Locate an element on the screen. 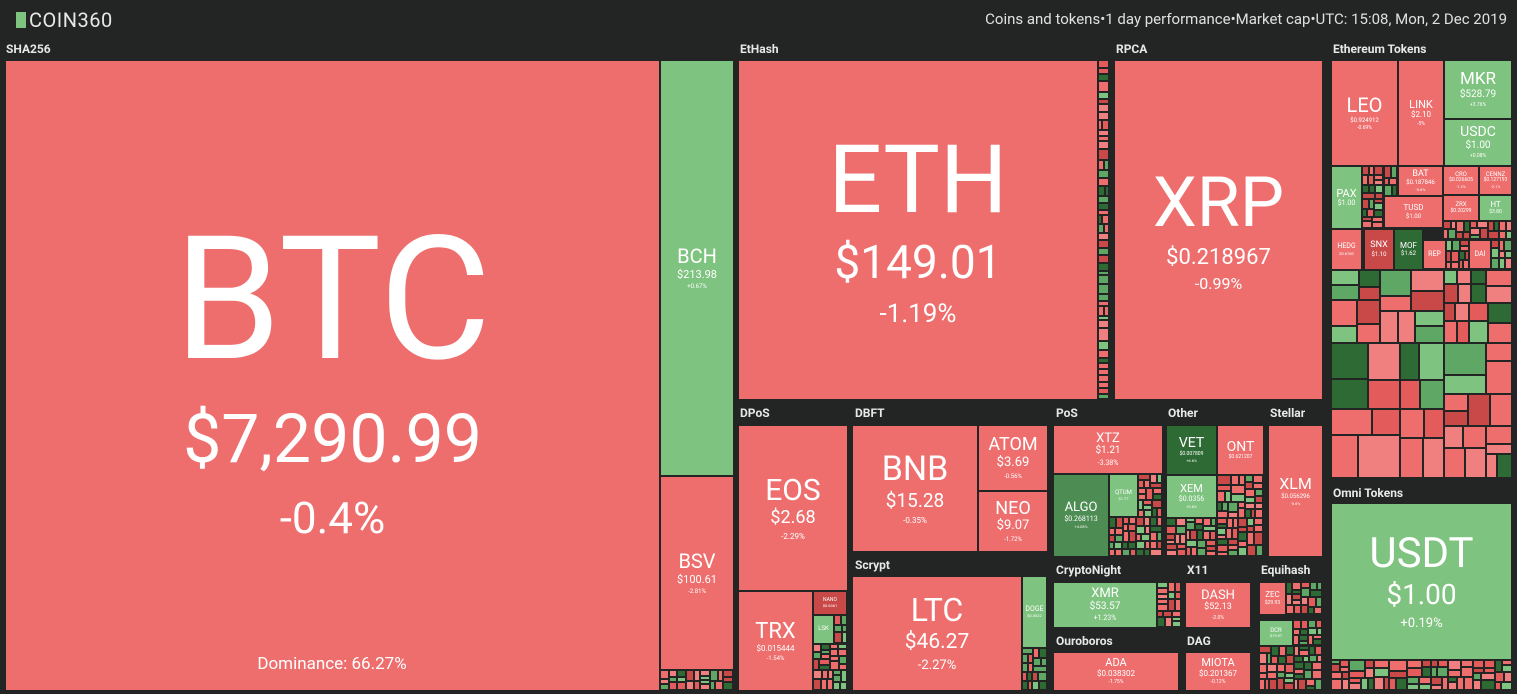 This screenshot has height=694, width=1517. coin-tile: CENNZ $0.127193 -2.1% is located at coordinates (1495, 180).